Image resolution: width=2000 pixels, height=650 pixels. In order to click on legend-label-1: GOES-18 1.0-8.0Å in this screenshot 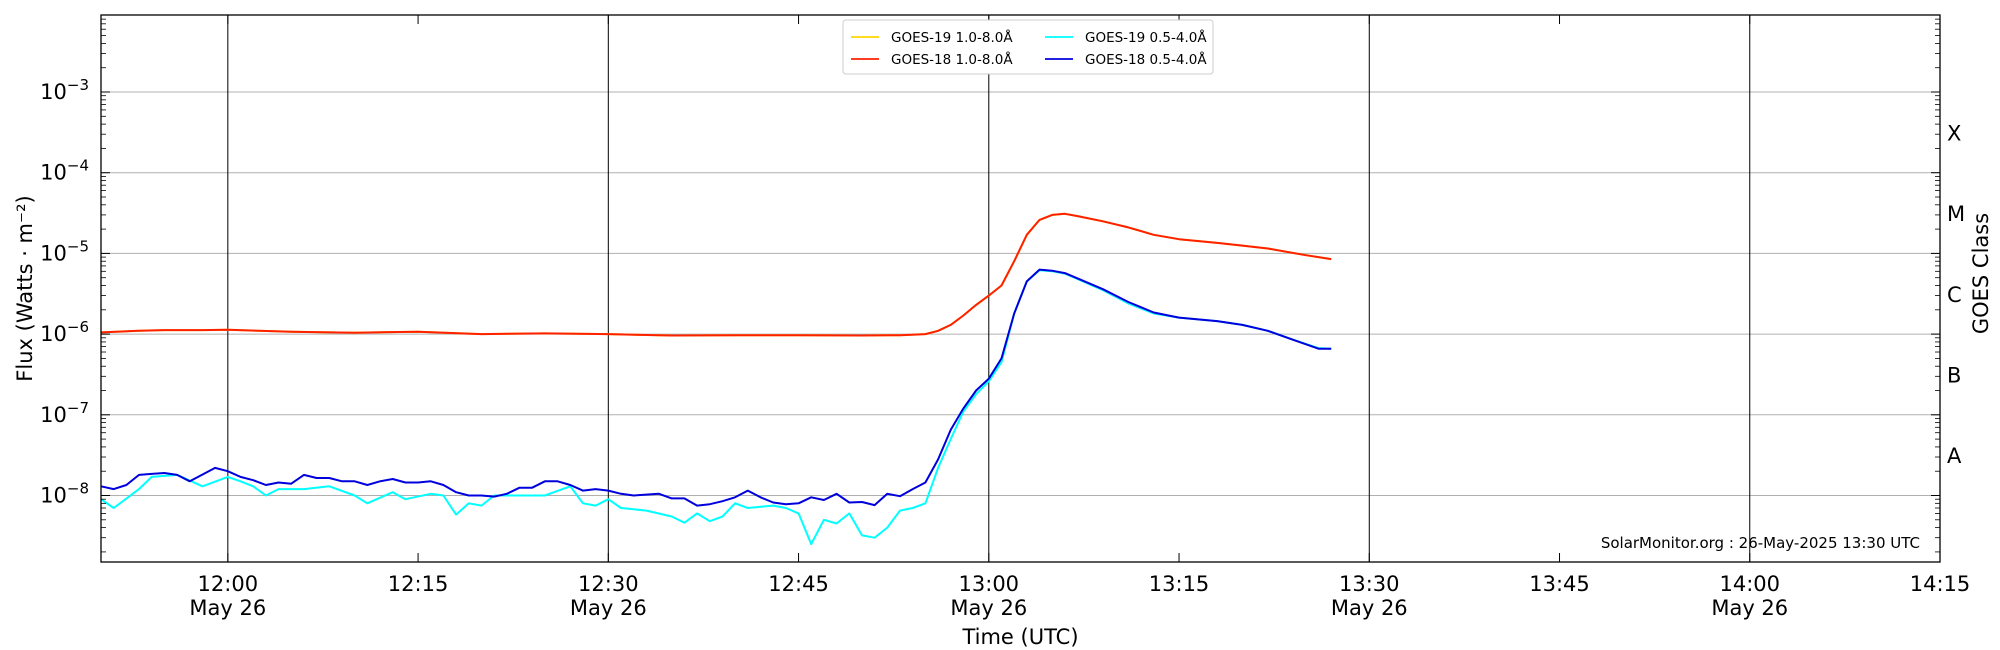, I will do `click(952, 59)`.